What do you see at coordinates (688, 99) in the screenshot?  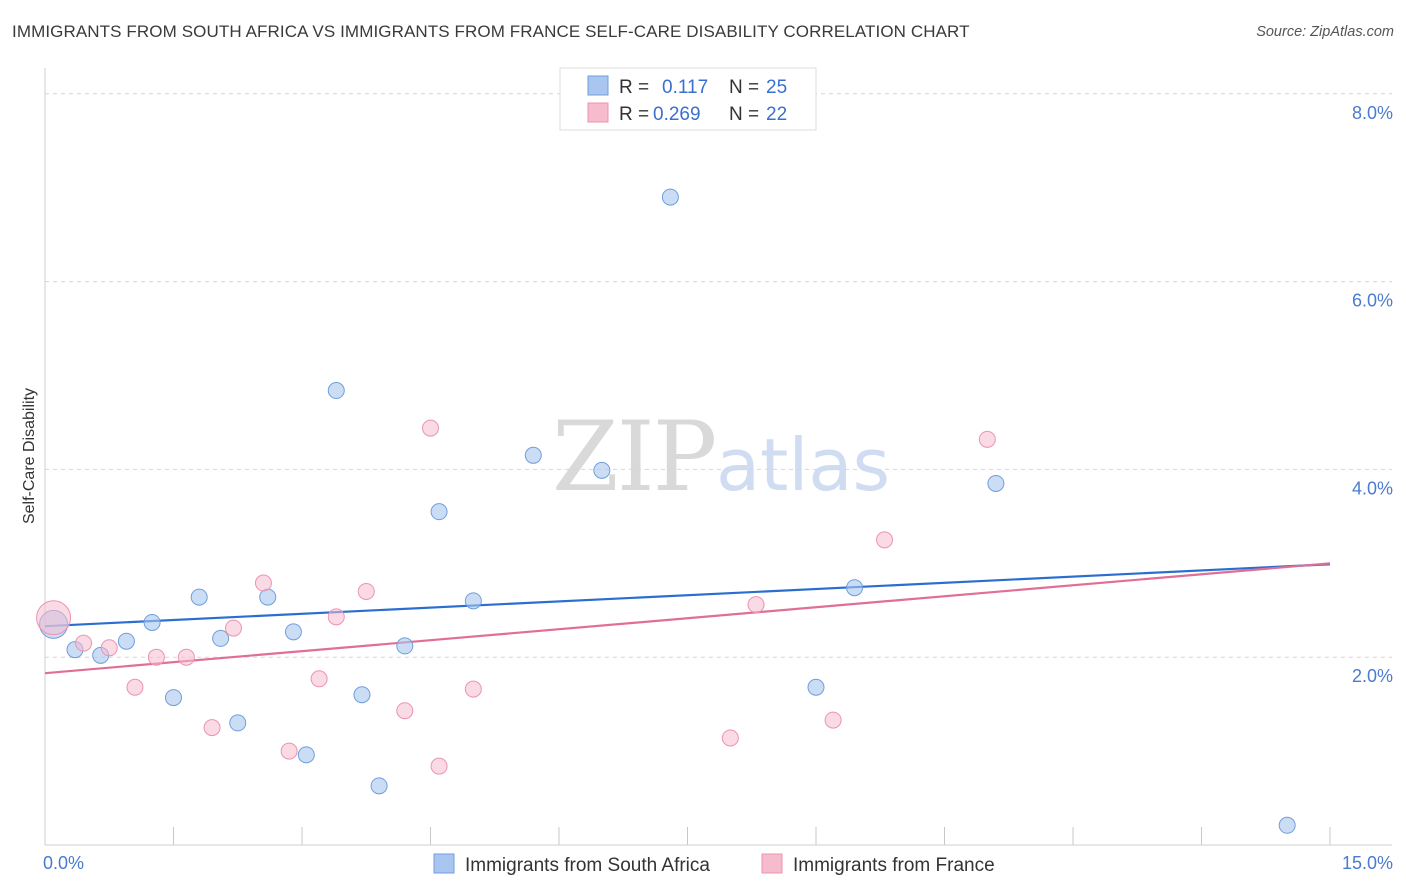 I see `correlation-legend: R = 0.117 N = 25 R = 0.269 N = 22` at bounding box center [688, 99].